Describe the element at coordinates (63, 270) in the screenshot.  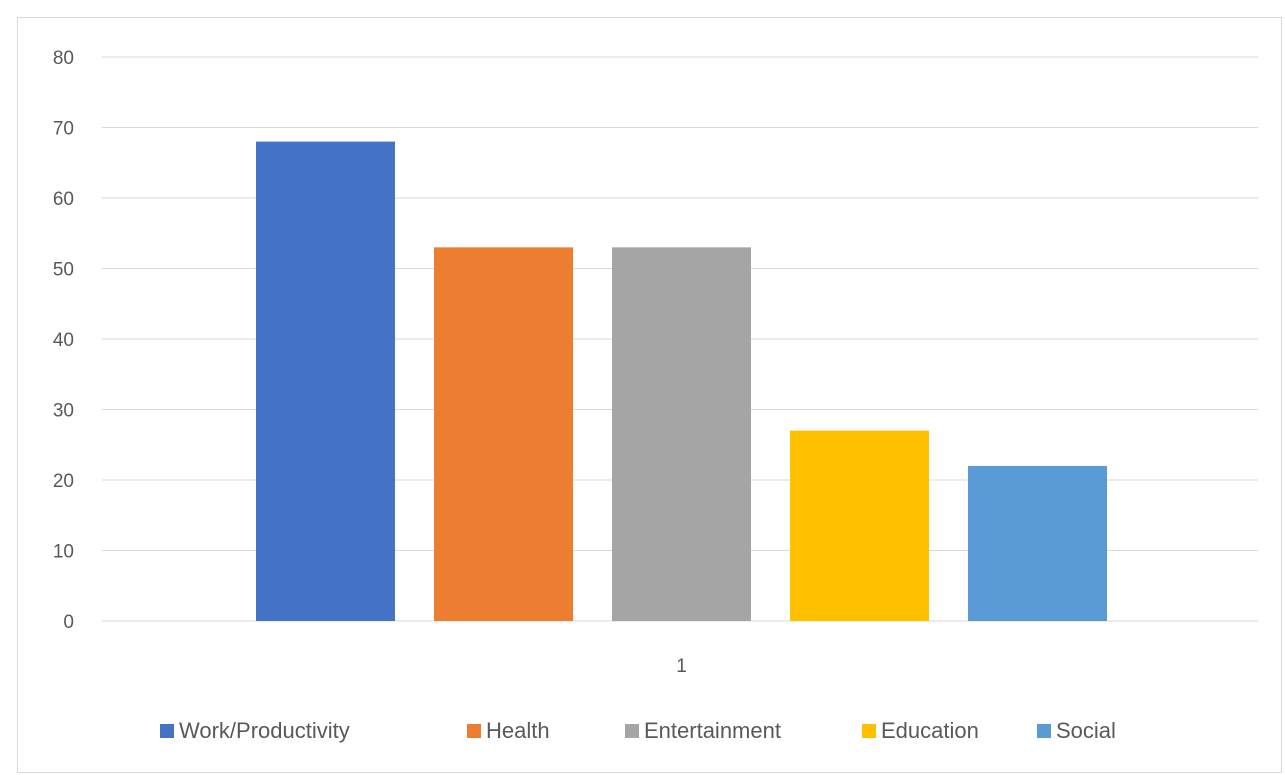
I see `y-tick-label: 50` at that location.